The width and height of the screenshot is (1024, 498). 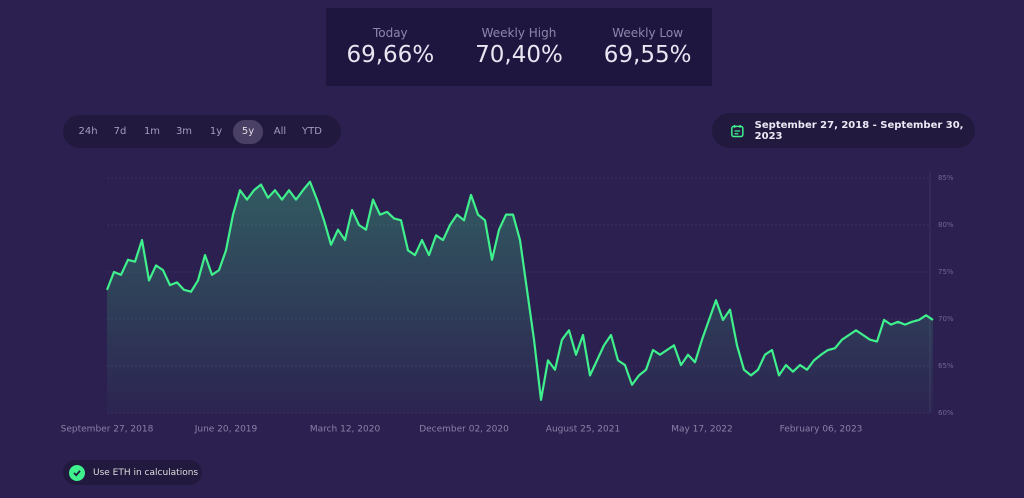 What do you see at coordinates (946, 178) in the screenshot?
I see `y-tick-label: 85%` at bounding box center [946, 178].